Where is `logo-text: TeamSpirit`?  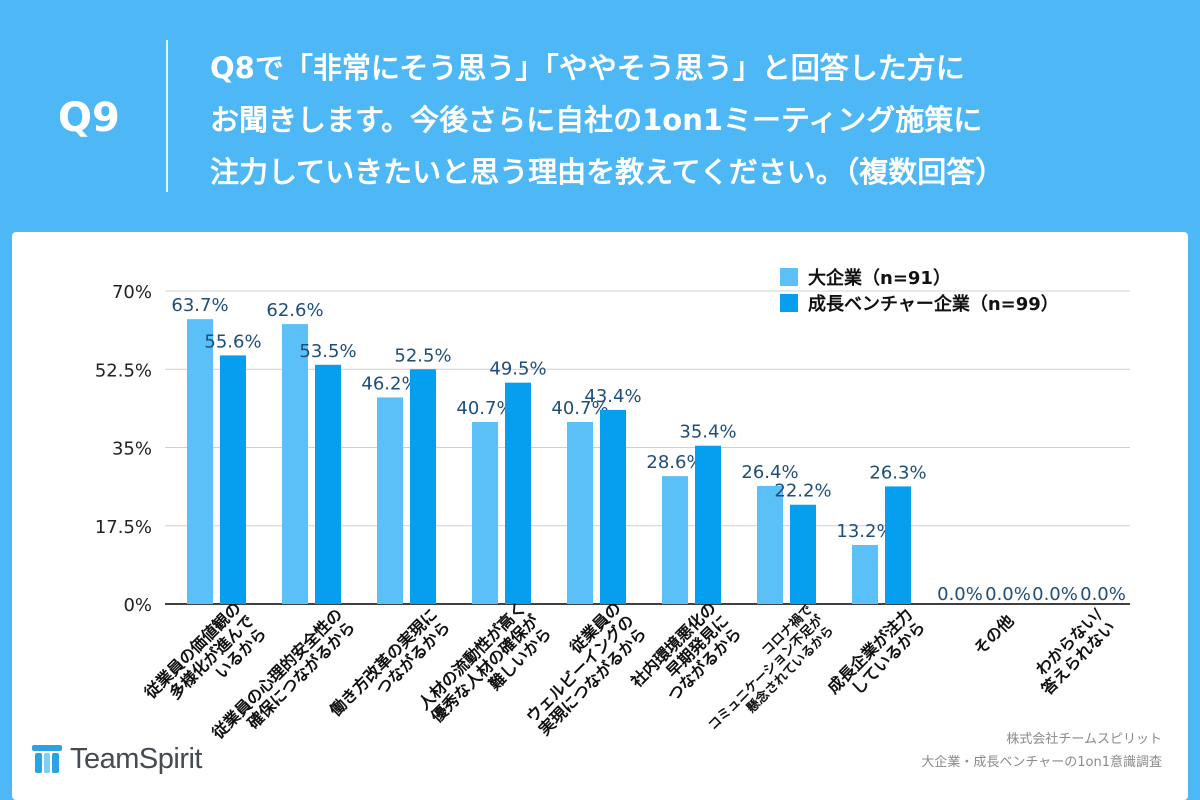 logo-text: TeamSpirit is located at coordinates (136, 758).